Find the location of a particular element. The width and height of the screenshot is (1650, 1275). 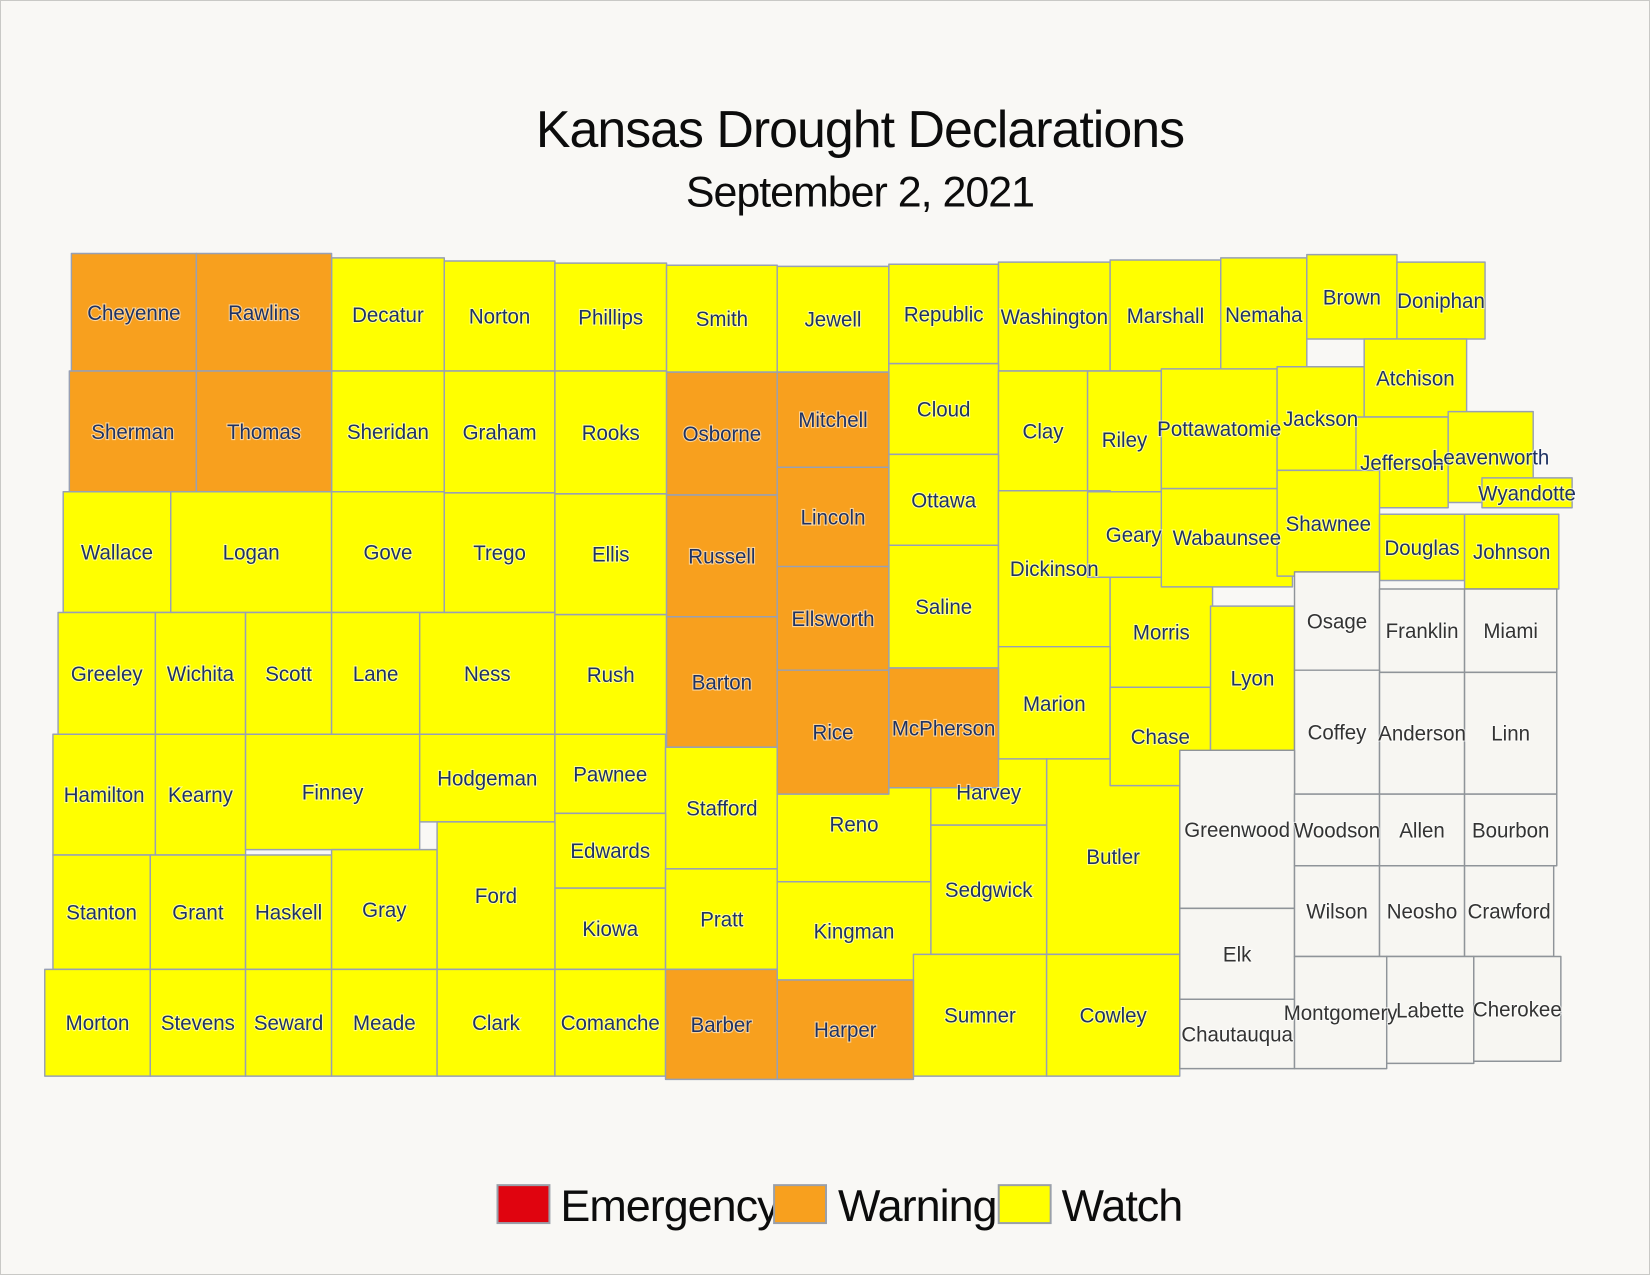

county-label-miami: Miami is located at coordinates (1510, 631).